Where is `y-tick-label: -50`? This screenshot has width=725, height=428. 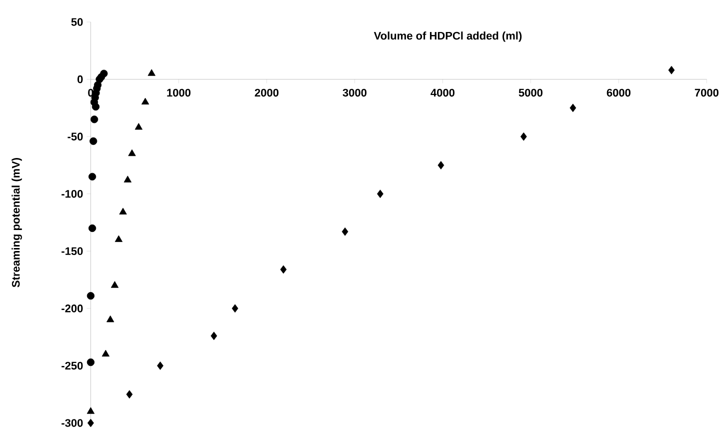 y-tick-label: -50 is located at coordinates (75, 136).